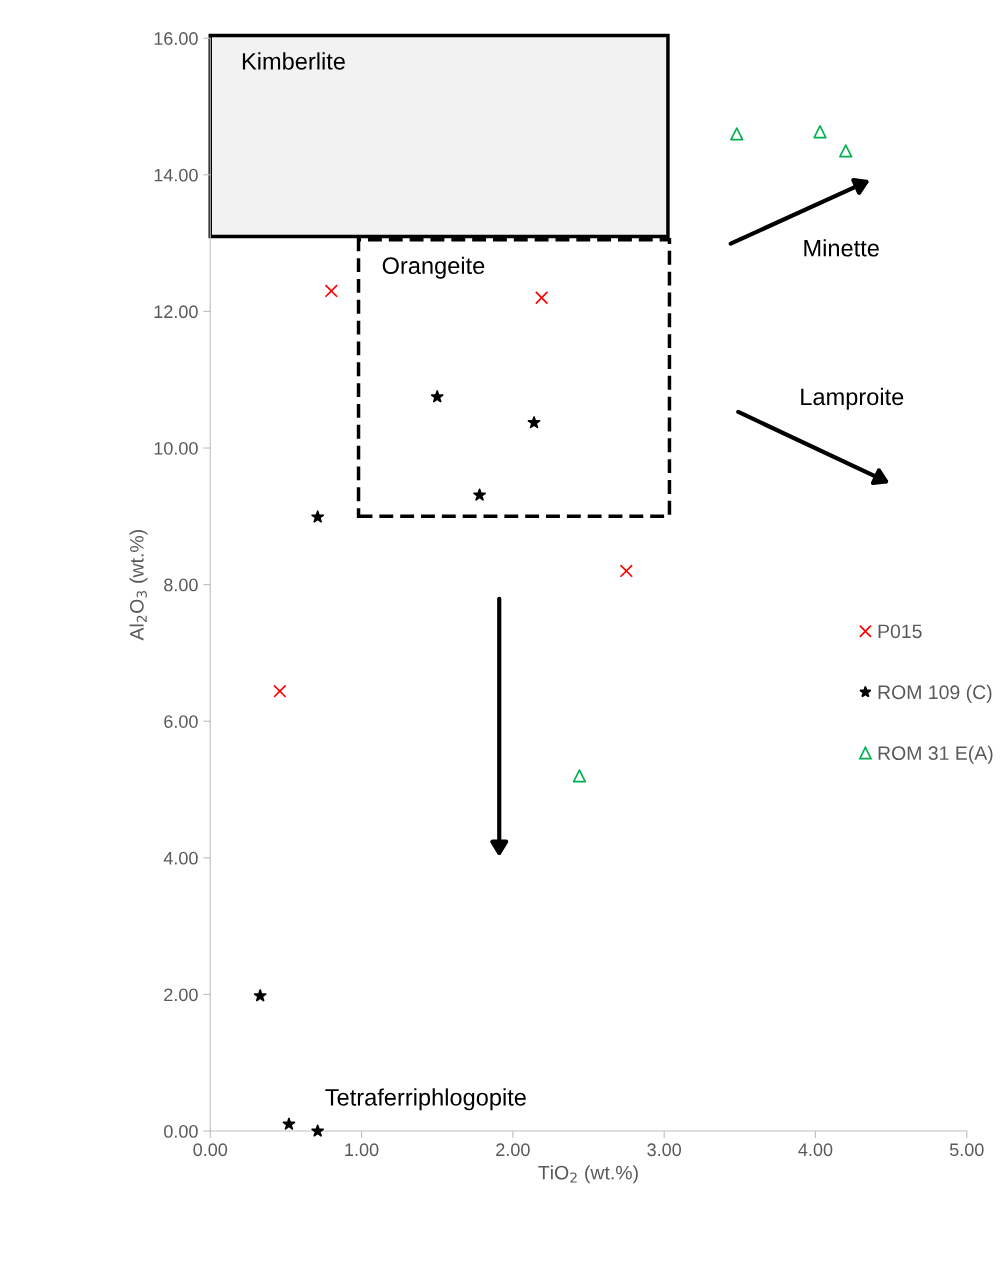 The image size is (1006, 1273). Describe the element at coordinates (176, 175) in the screenshot. I see `y-tick-label: 14.00` at that location.